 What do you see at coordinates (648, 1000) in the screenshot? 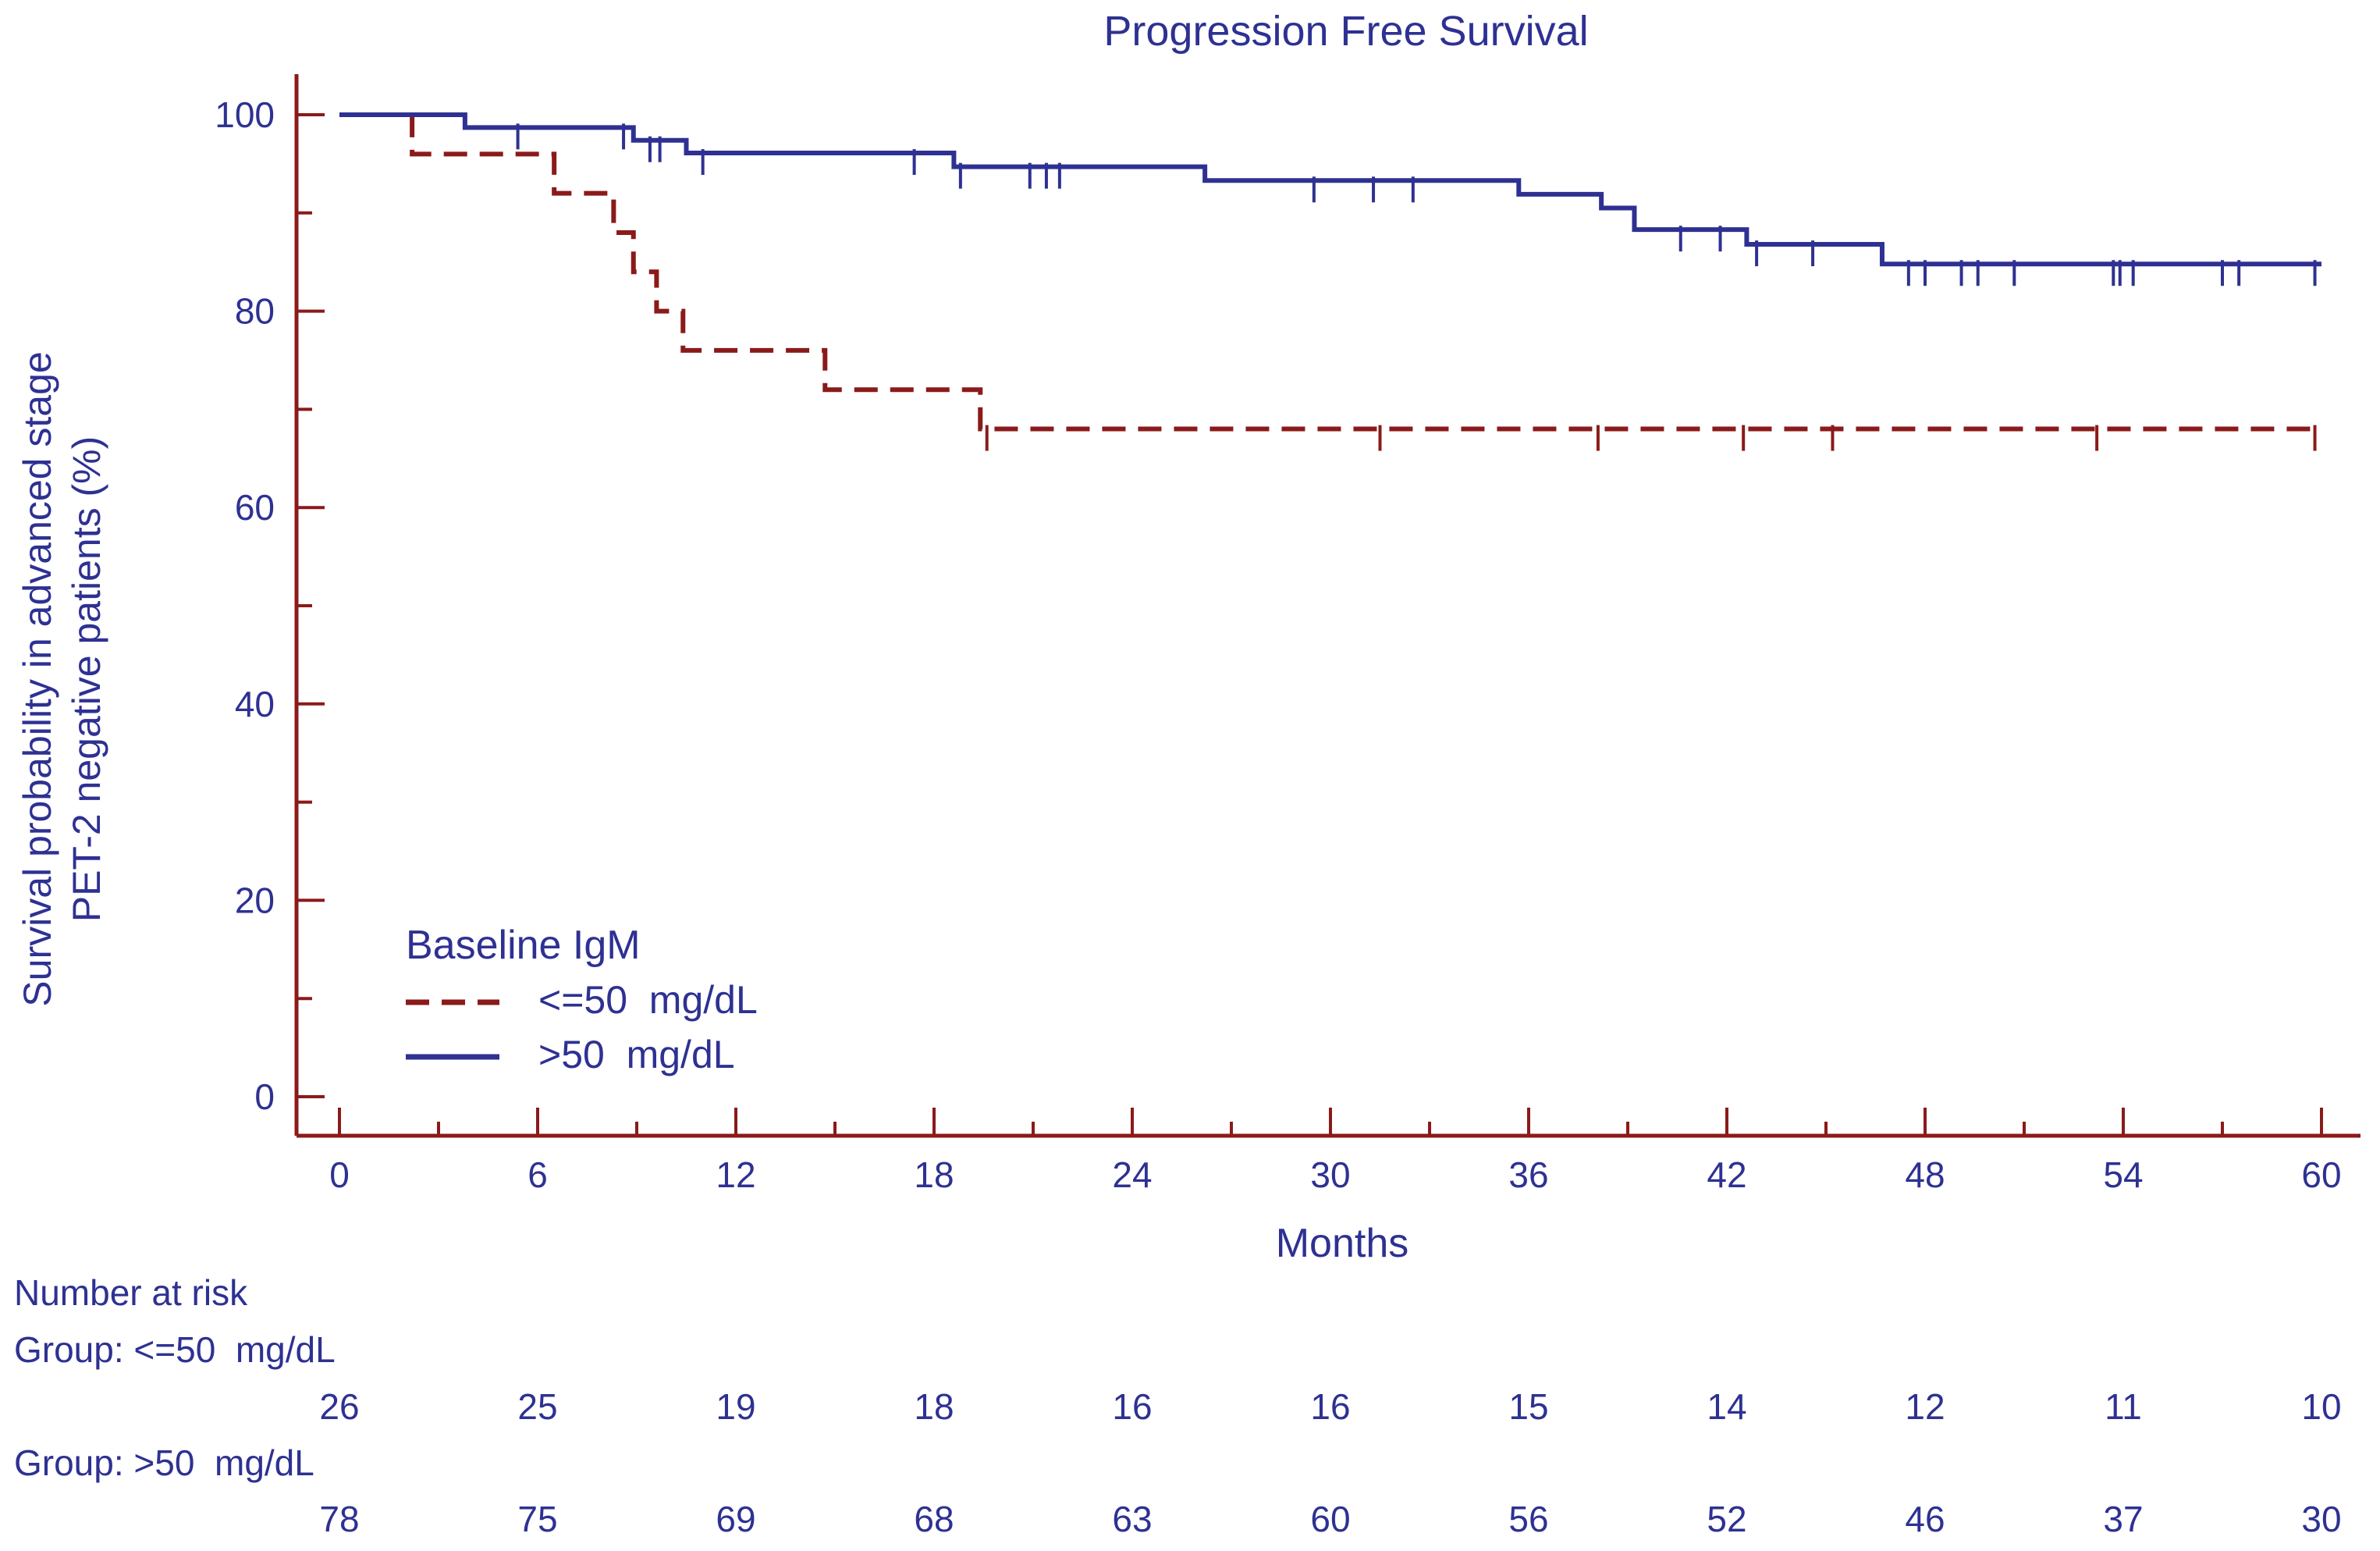
I see `legend-label-le50: <=50 mg/dL` at bounding box center [648, 1000].